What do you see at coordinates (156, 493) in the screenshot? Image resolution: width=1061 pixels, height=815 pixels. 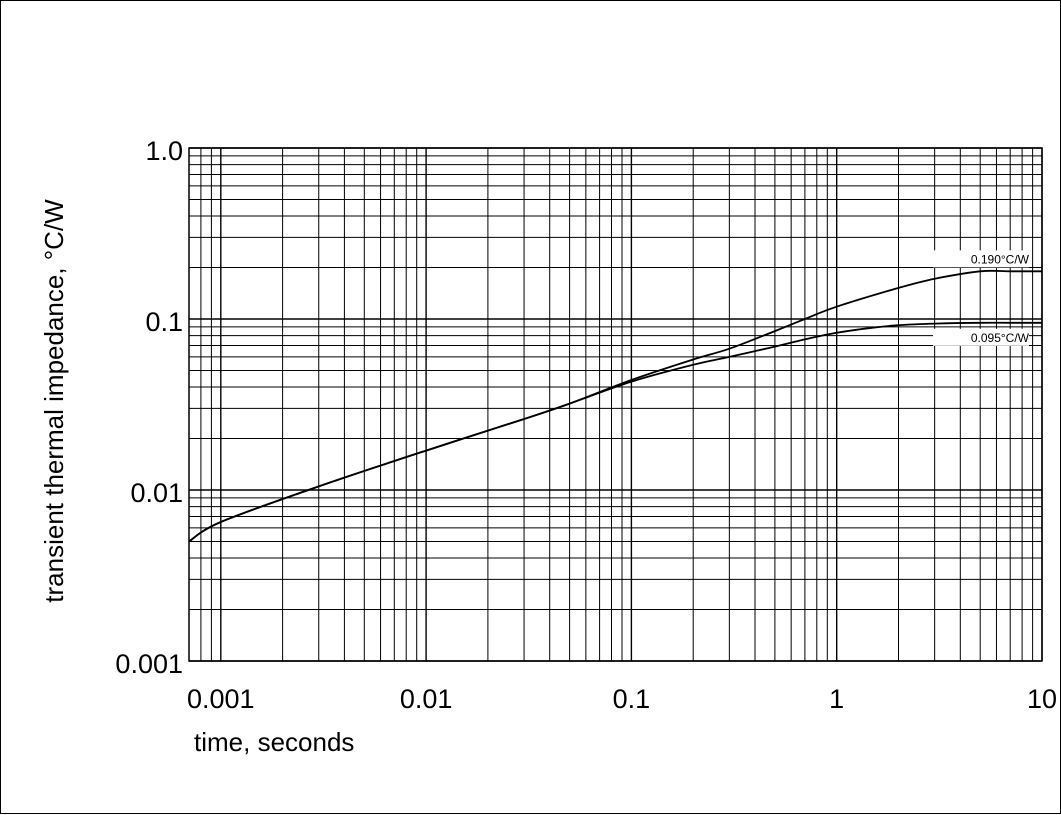 I see `y-tick-label: 0.01` at bounding box center [156, 493].